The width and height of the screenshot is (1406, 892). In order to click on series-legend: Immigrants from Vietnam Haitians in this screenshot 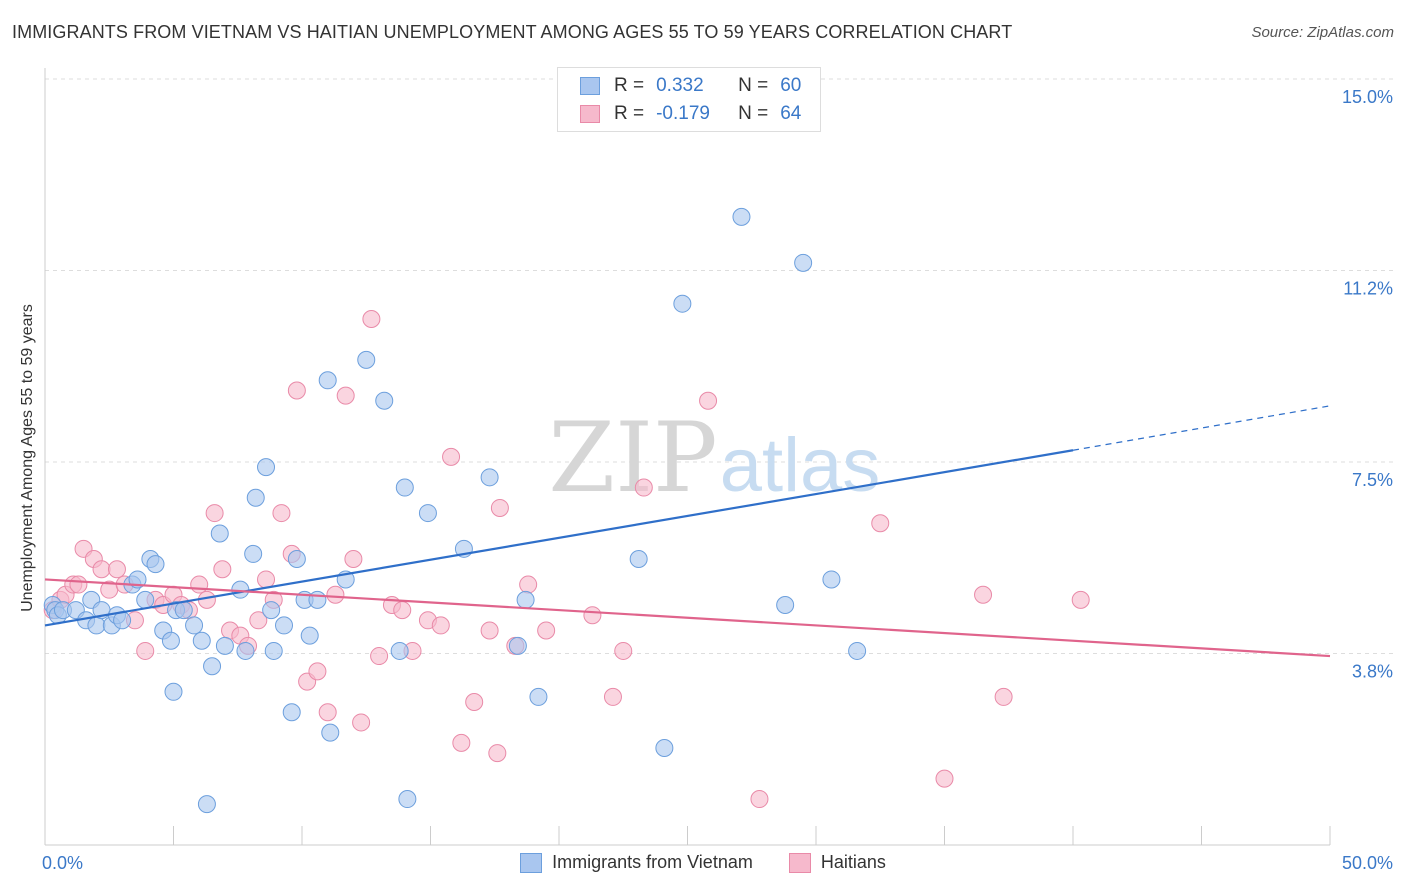, I will do `click(703, 862)`.